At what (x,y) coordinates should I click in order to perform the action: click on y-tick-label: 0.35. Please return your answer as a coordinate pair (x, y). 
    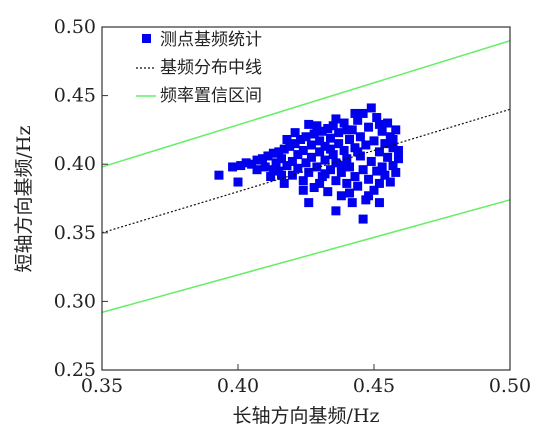
    Looking at the image, I should click on (75, 233).